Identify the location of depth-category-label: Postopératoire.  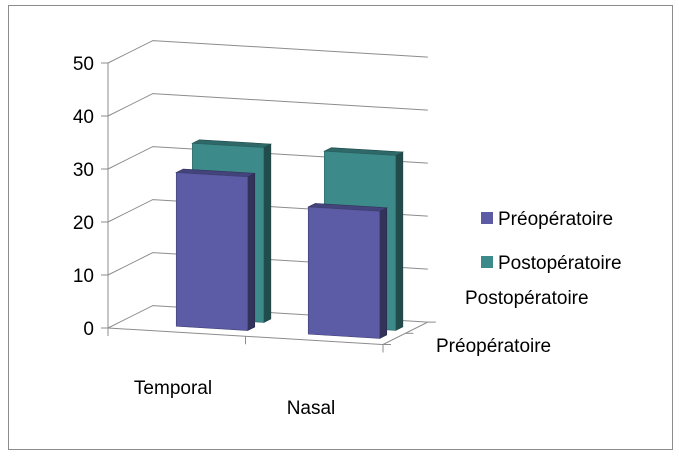
(527, 298).